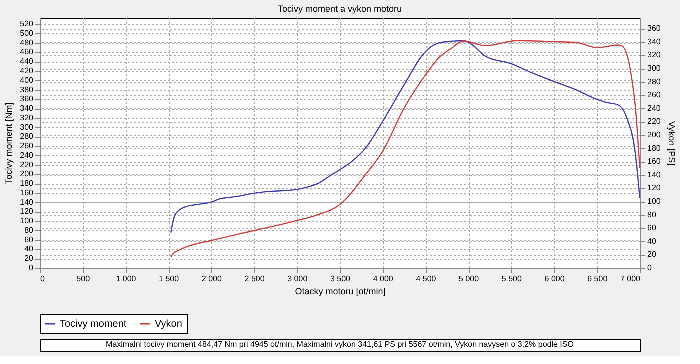 Image resolution: width=700 pixels, height=364 pixels. I want to click on x-tick-label: 2 000, so click(212, 279).